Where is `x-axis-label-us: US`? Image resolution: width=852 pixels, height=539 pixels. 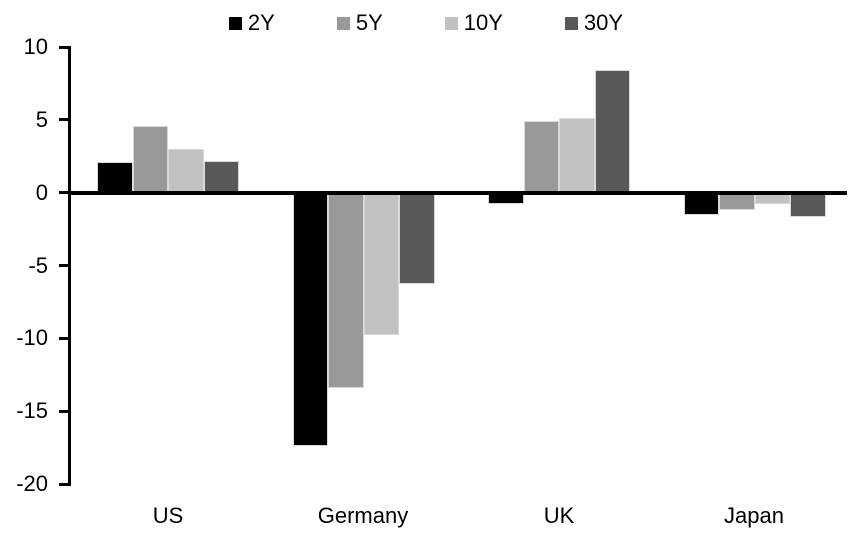
x-axis-label-us: US is located at coordinates (168, 515).